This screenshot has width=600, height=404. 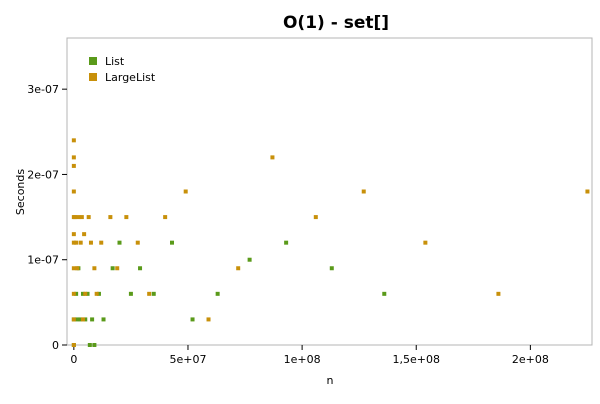 What do you see at coordinates (20, 192) in the screenshot?
I see `y-axis-label: Seconds` at bounding box center [20, 192].